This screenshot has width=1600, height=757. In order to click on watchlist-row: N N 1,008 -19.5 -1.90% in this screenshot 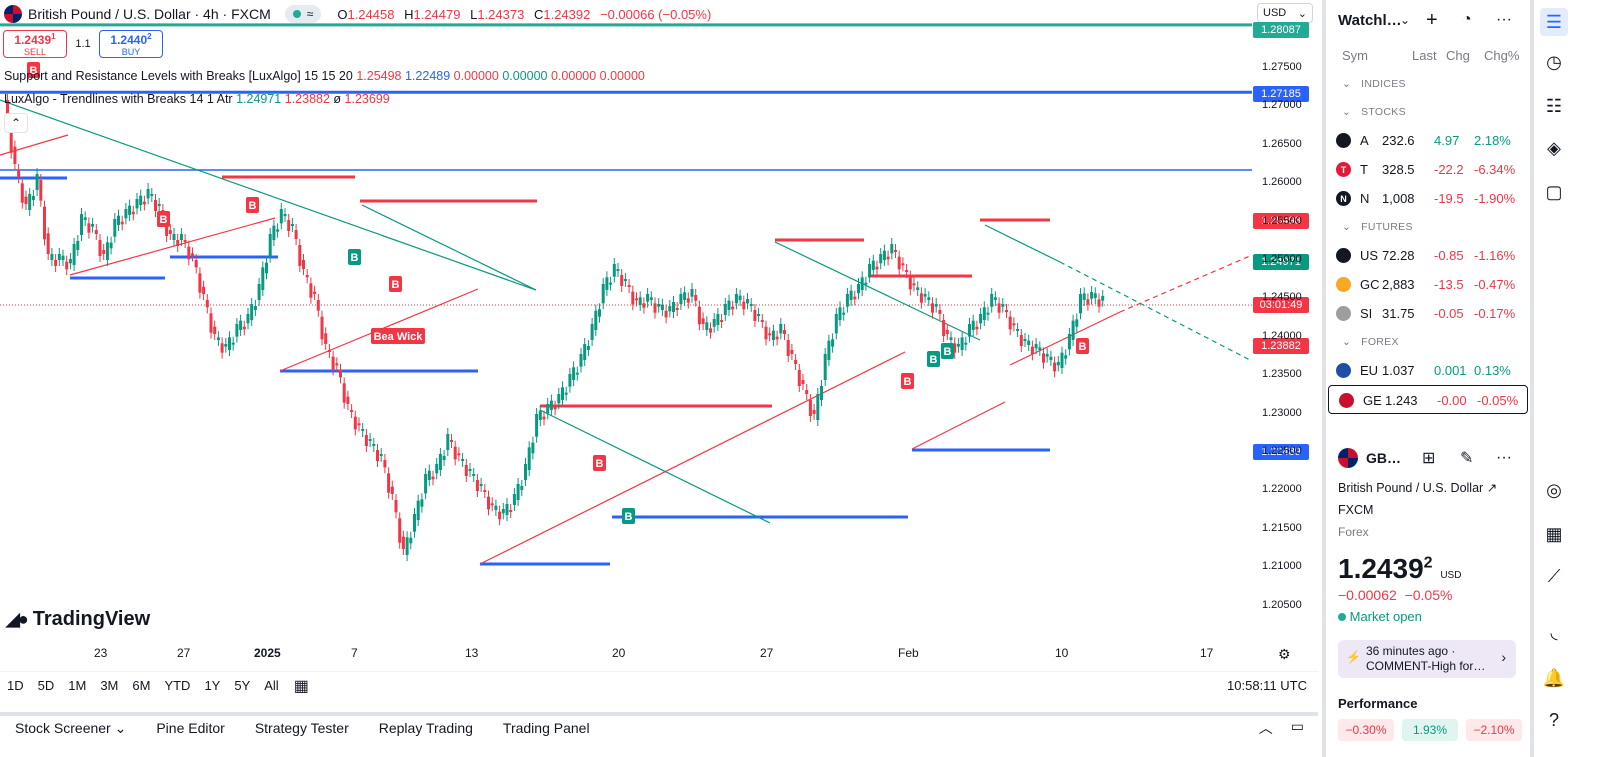, I will do `click(1428, 198)`.